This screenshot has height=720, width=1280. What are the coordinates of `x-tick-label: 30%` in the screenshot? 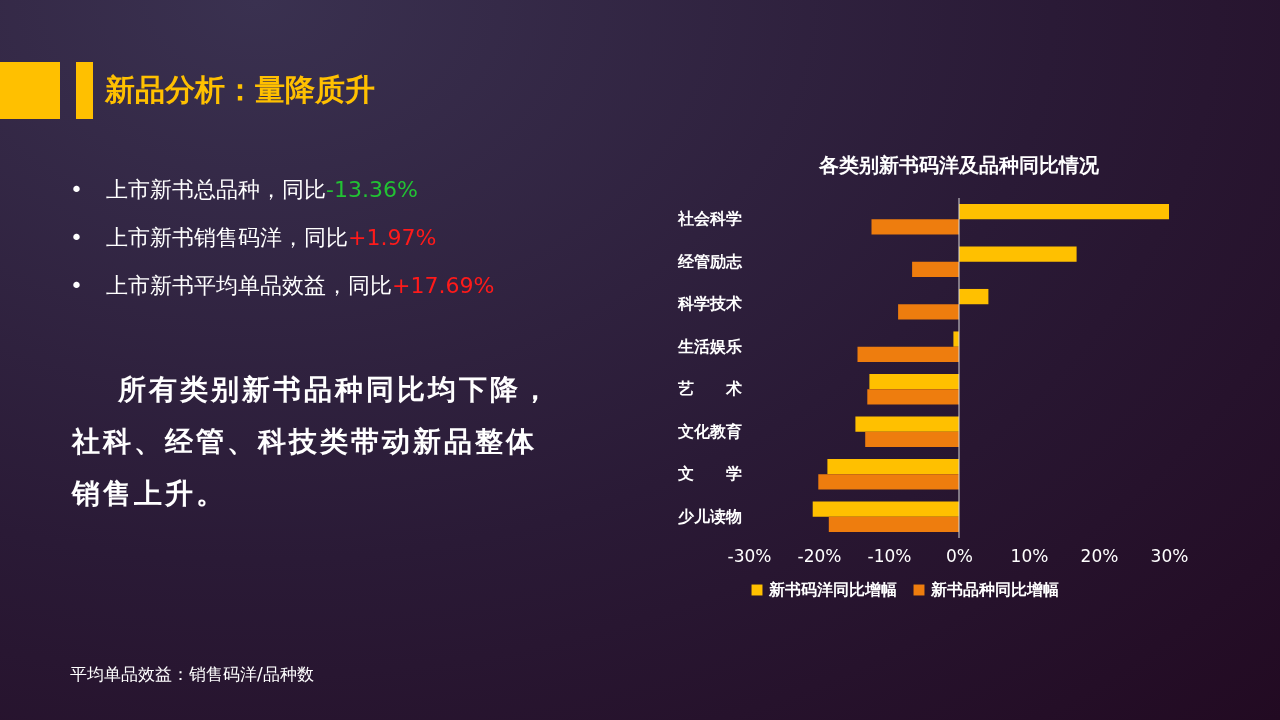 It's located at (1169, 555).